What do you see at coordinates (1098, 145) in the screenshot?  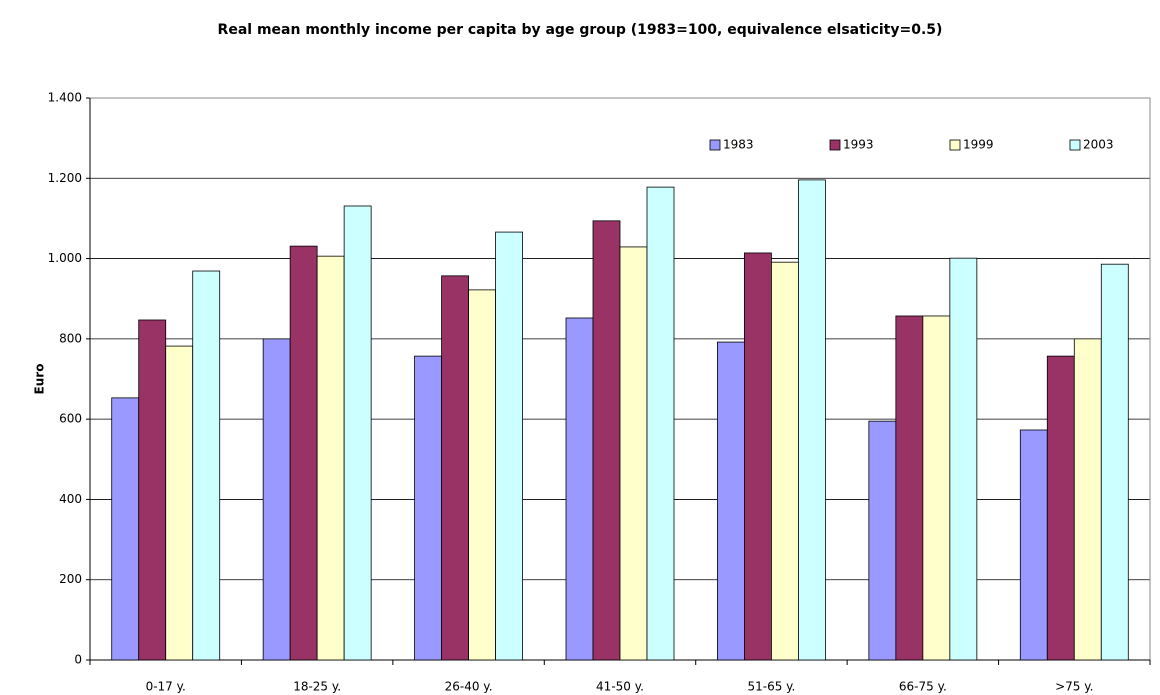 I see `legend-label: 2003` at bounding box center [1098, 145].